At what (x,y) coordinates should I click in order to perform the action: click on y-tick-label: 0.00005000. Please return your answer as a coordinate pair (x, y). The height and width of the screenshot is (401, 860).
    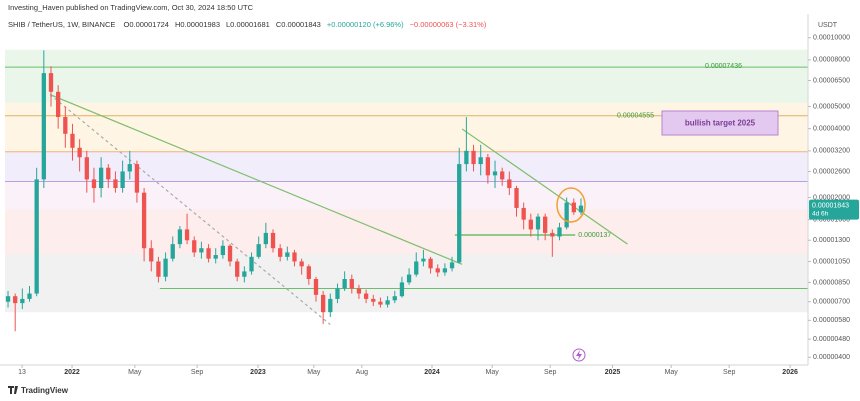
    Looking at the image, I should click on (831, 106).